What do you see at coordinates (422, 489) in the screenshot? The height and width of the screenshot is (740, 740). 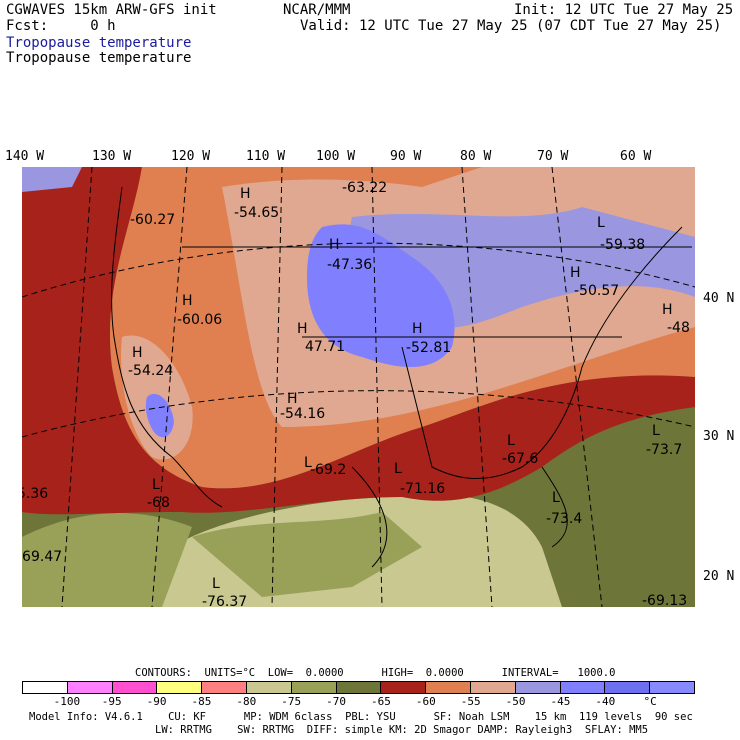 I see `low-value: -71.16` at bounding box center [422, 489].